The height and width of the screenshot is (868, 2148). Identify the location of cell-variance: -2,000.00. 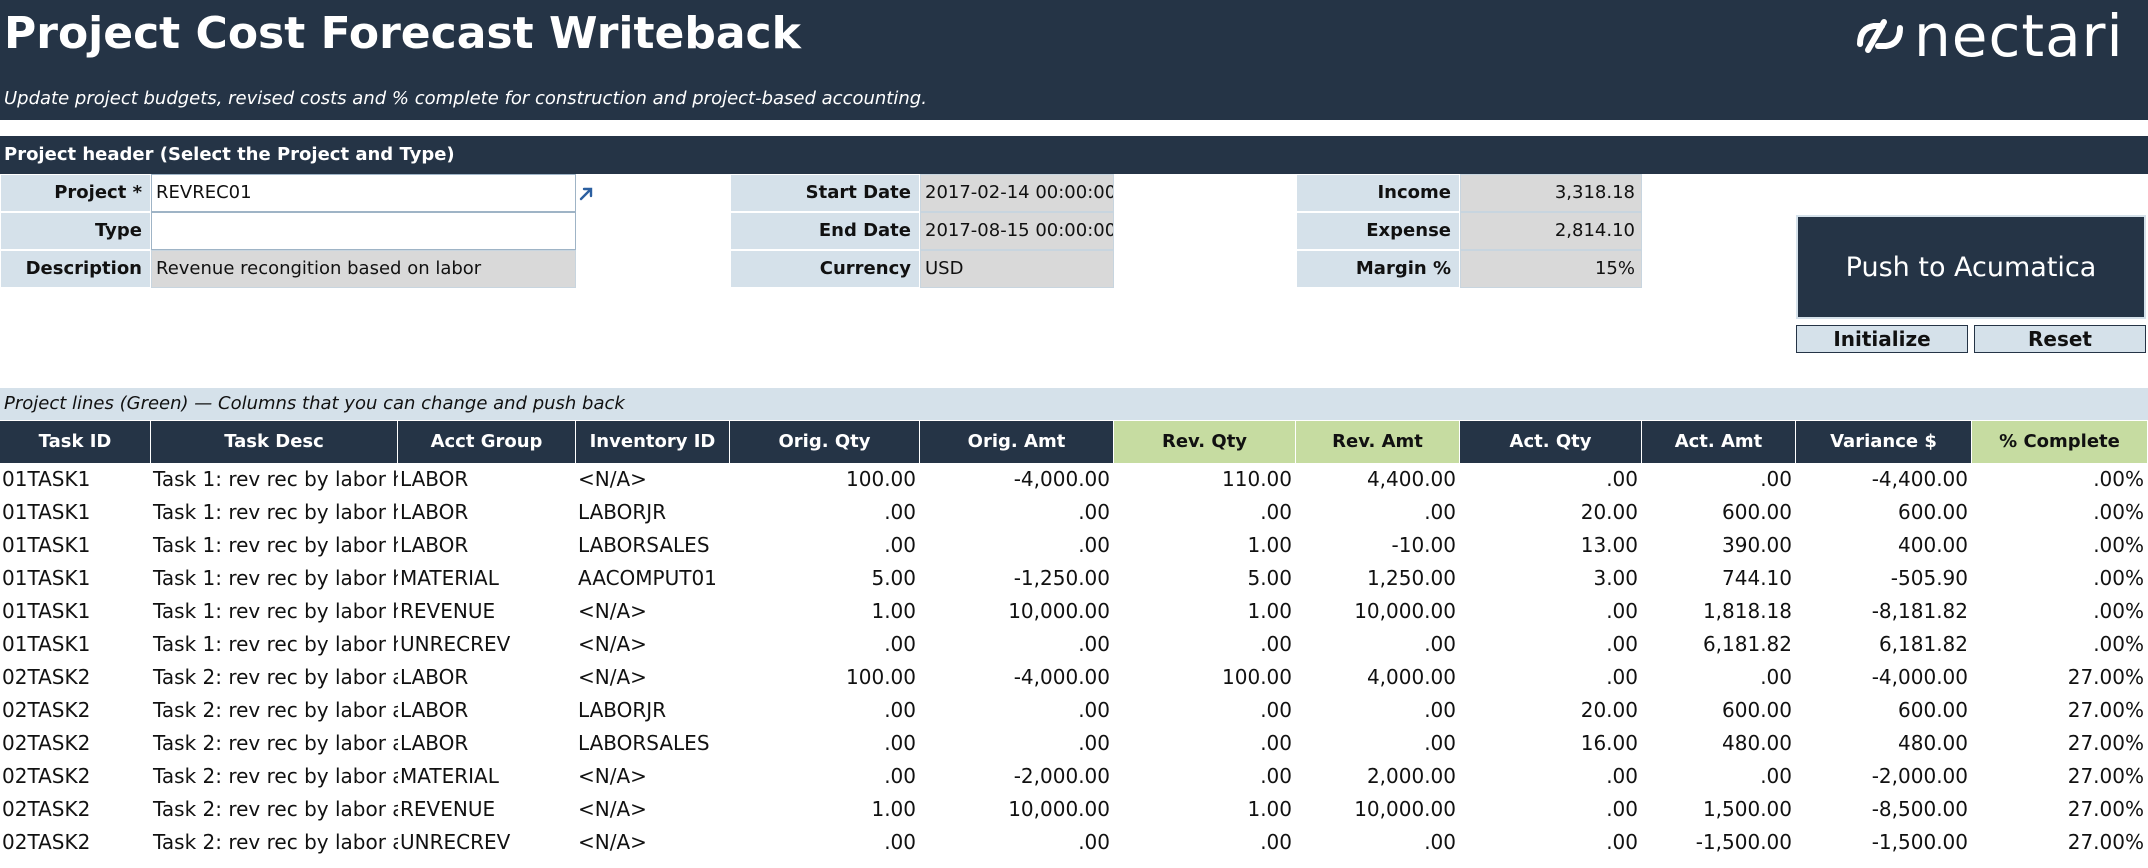
(1919, 776).